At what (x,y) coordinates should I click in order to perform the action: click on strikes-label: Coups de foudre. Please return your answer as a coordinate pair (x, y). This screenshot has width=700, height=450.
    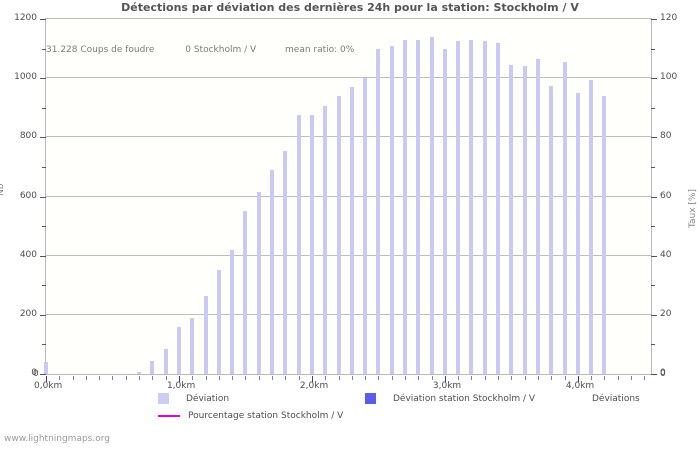
    Looking at the image, I should click on (117, 50).